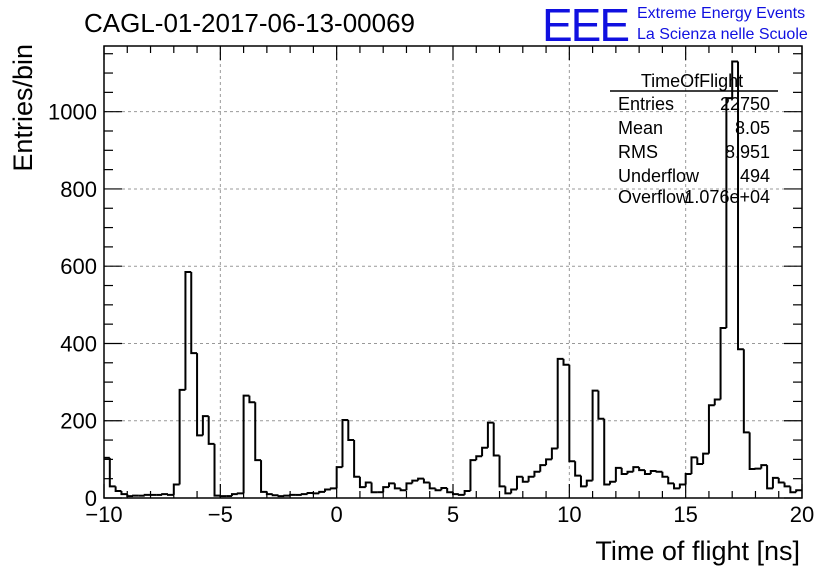  Describe the element at coordinates (337, 514) in the screenshot. I see `x-tick-label: 0` at that location.